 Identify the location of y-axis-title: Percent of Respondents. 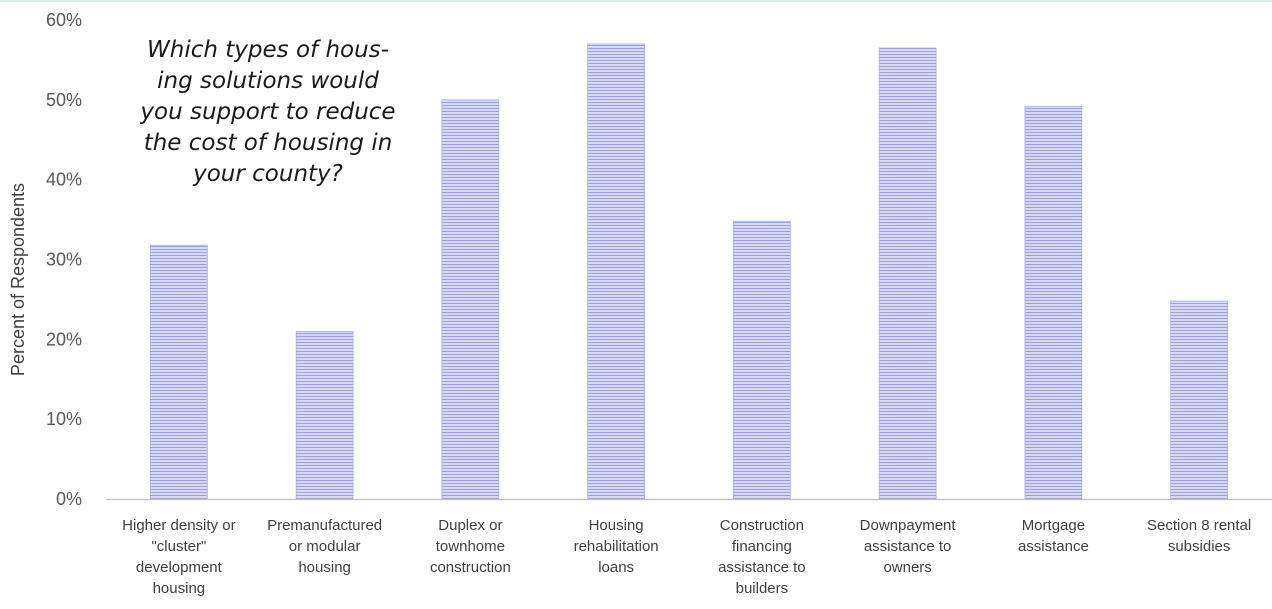
(18, 279).